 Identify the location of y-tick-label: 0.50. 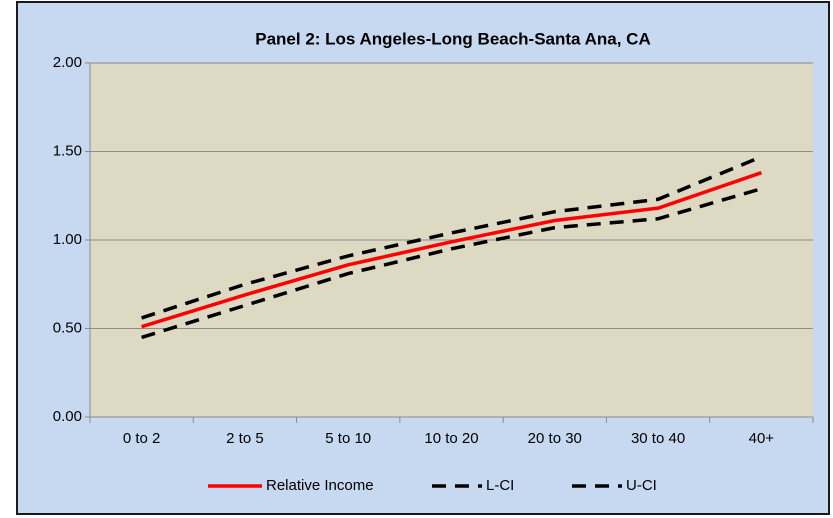
(67, 327).